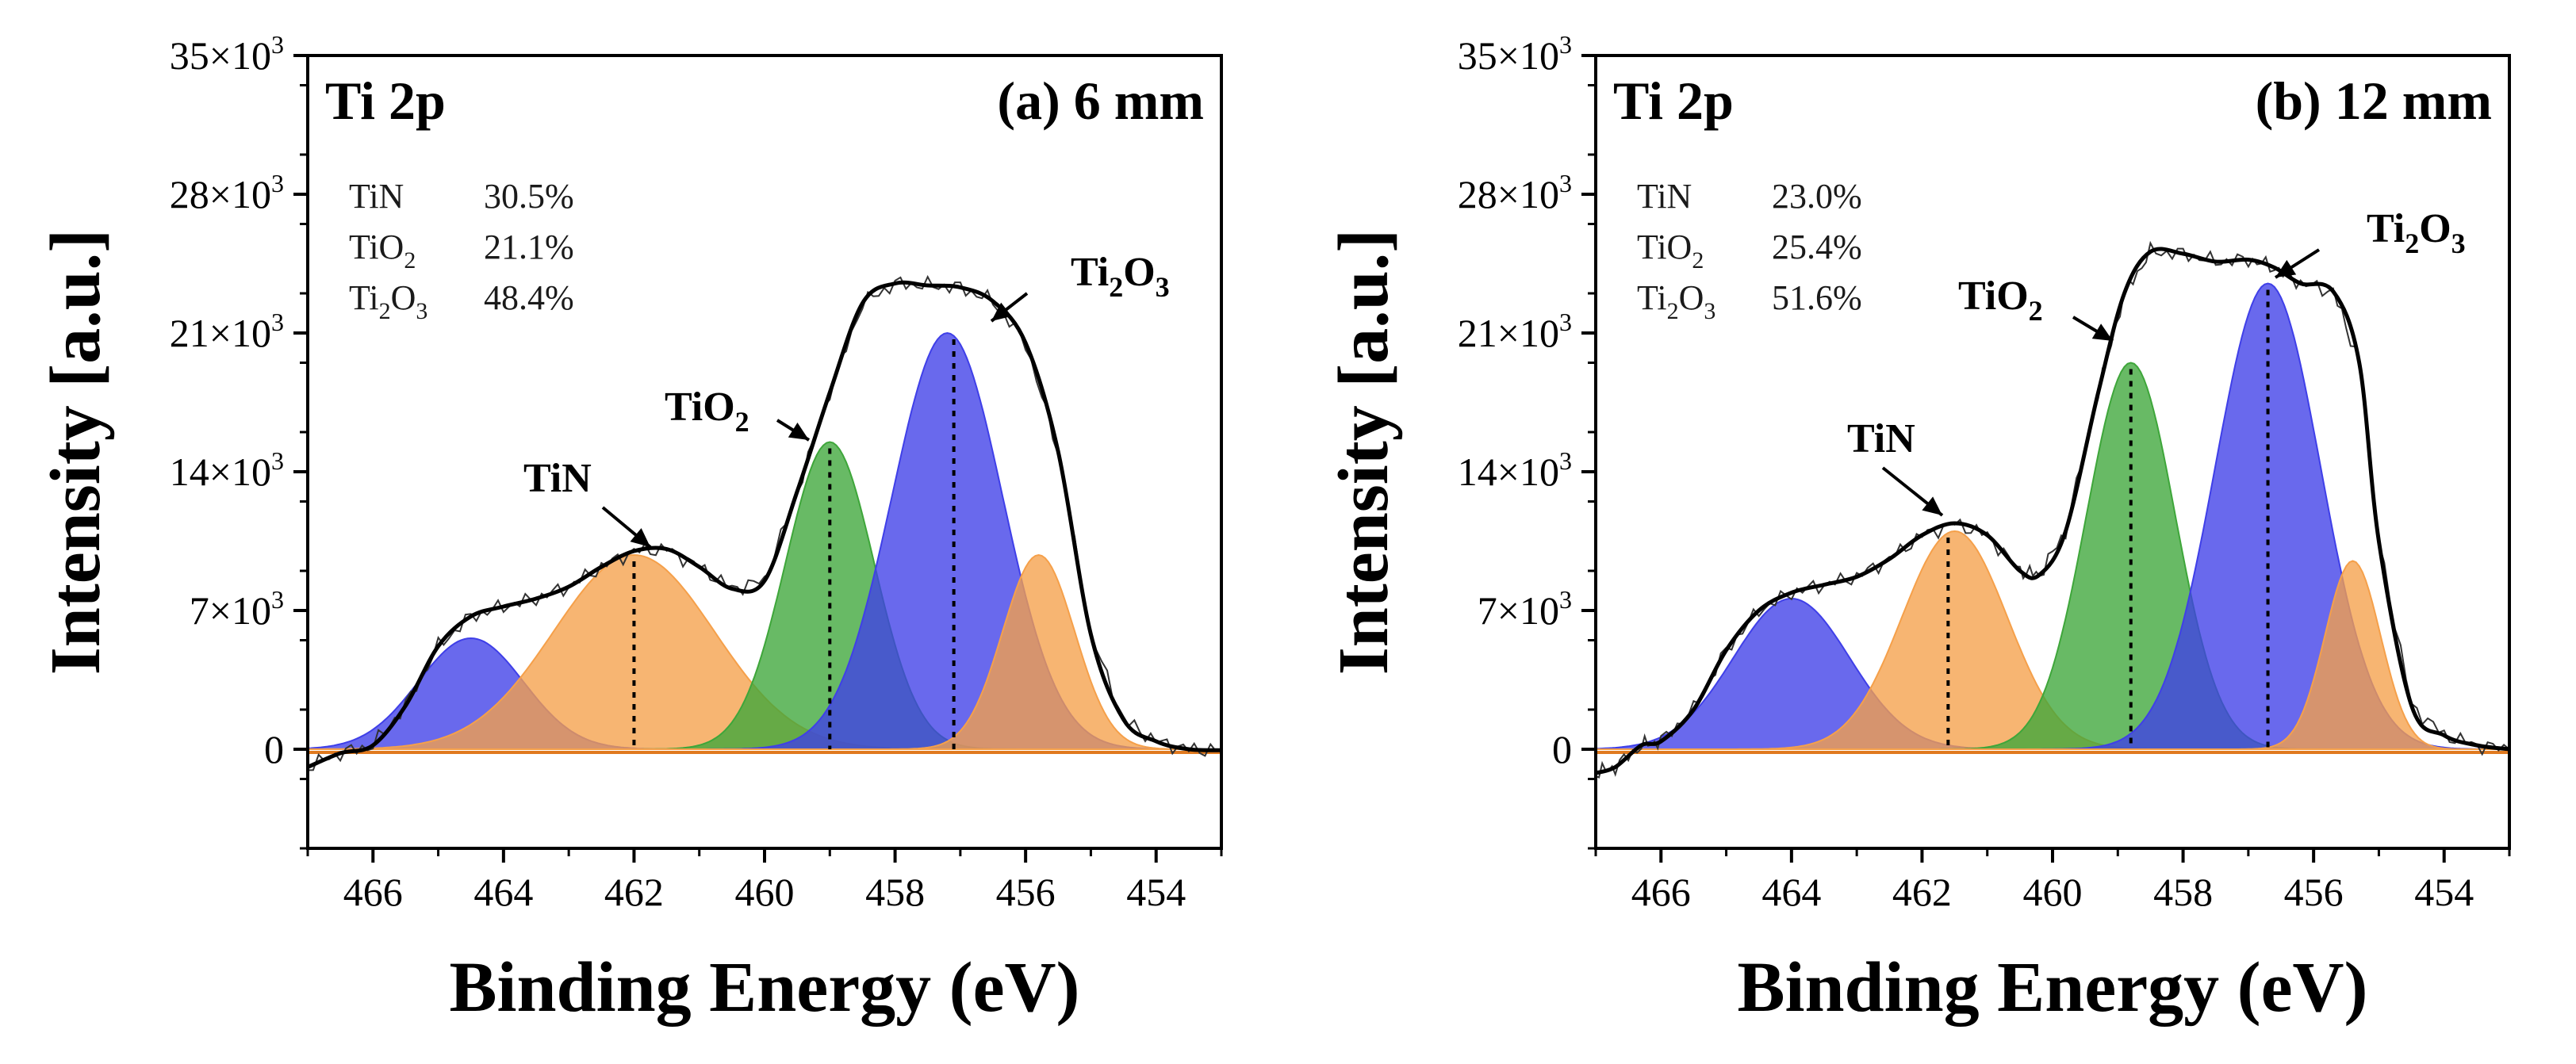 The image size is (2576, 1064). I want to click on legend-component-value: 23.0%, so click(1817, 196).